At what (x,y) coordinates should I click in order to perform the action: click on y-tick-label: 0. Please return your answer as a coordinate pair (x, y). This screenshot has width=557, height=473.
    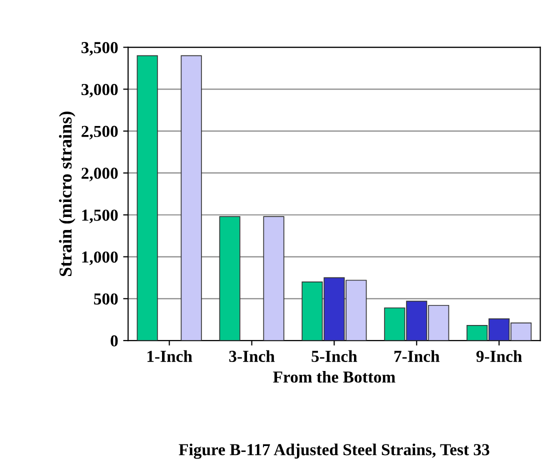
    Looking at the image, I should click on (114, 341).